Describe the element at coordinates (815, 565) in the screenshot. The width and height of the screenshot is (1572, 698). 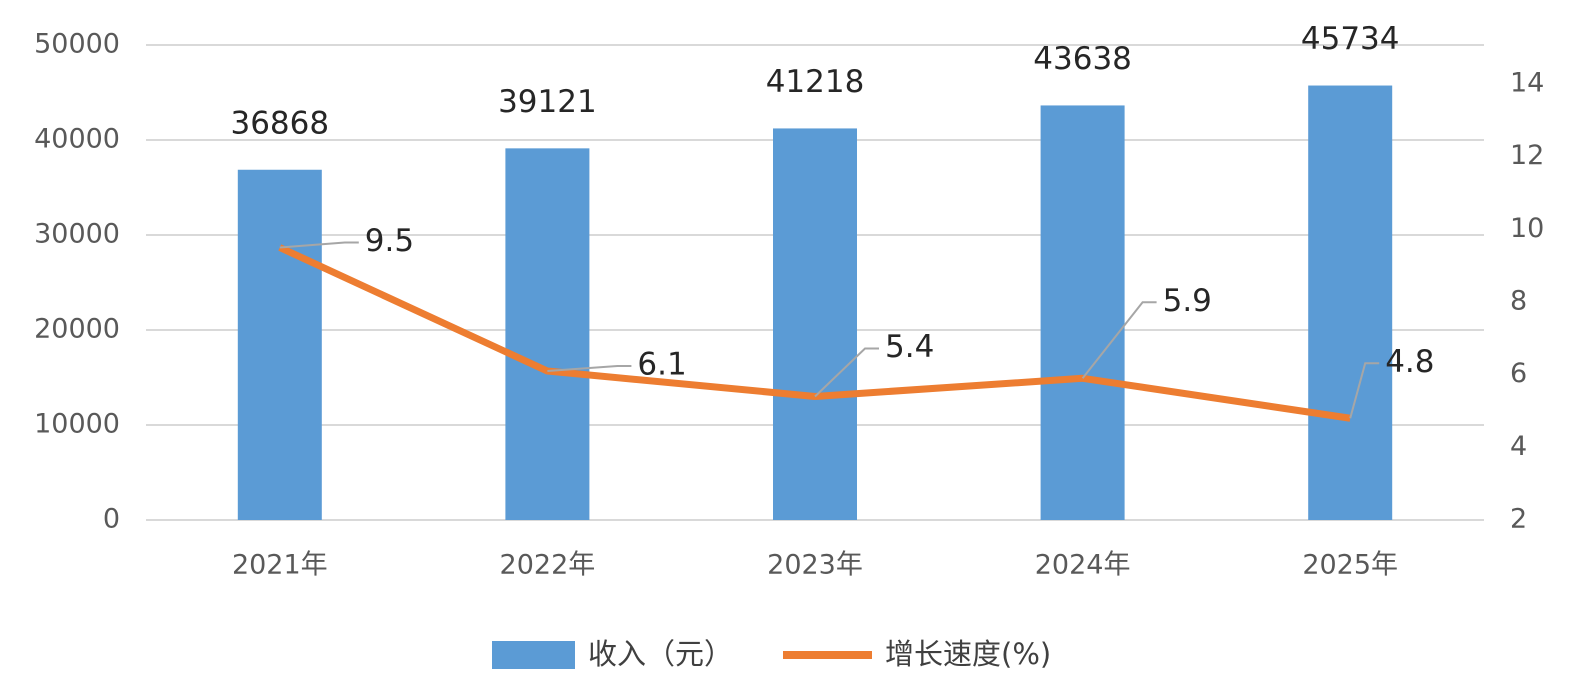
I see `x-tick-label: 2023年` at that location.